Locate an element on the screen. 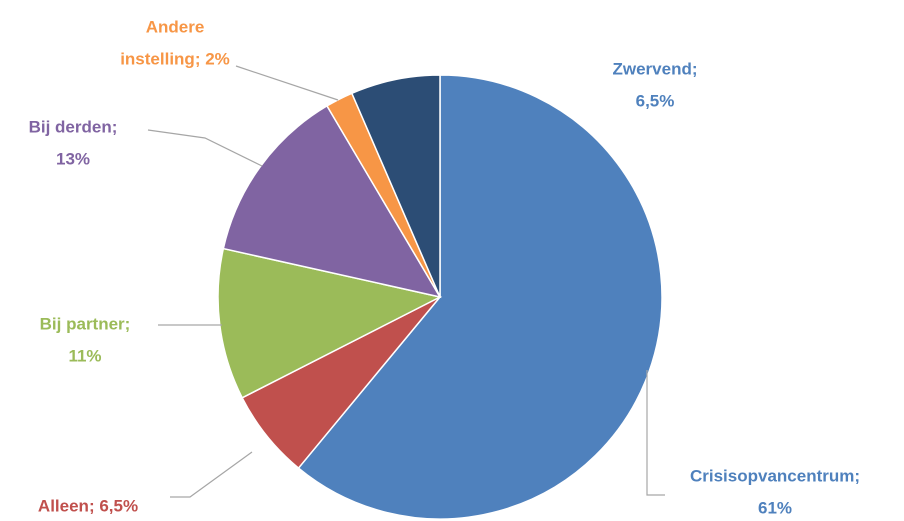  data-label: Bij partner; is located at coordinates (85, 323).